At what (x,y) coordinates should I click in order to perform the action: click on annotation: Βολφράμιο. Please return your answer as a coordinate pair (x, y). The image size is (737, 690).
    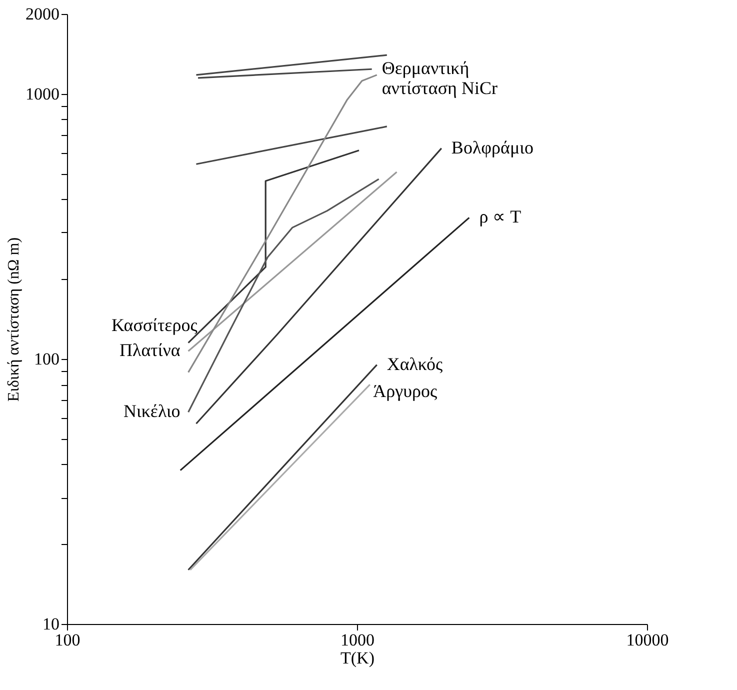
    Looking at the image, I should click on (492, 147).